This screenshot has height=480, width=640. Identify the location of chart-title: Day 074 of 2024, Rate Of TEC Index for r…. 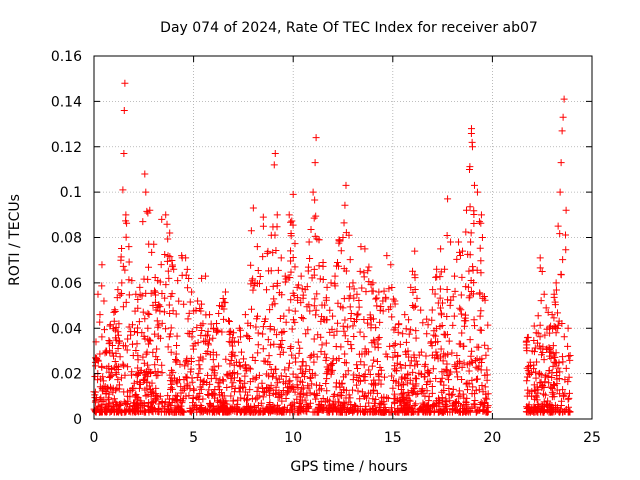
(349, 28).